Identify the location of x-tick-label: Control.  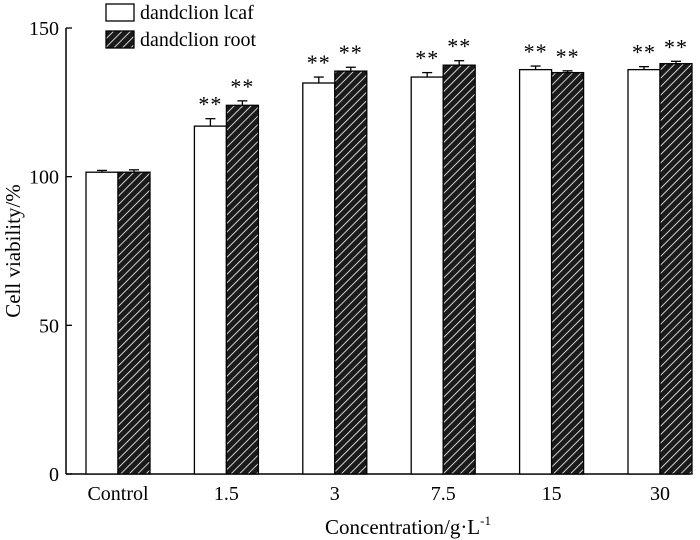
(118, 494).